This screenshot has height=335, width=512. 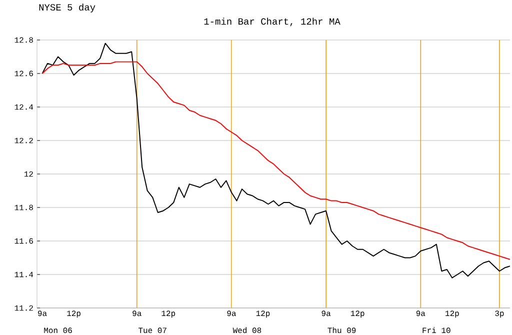 What do you see at coordinates (23, 241) in the screenshot?
I see `y-tick-label: 11.6` at bounding box center [23, 241].